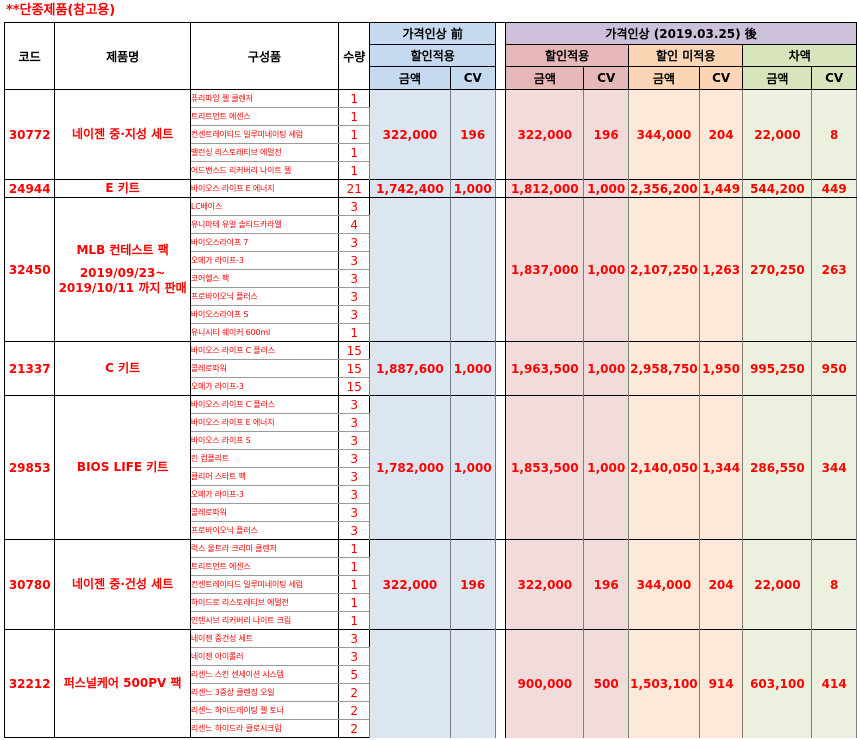 The width and height of the screenshot is (857, 740). Describe the element at coordinates (431, 296) in the screenshot. I see `table-row: 프로바이오닉 플러스 3` at that location.